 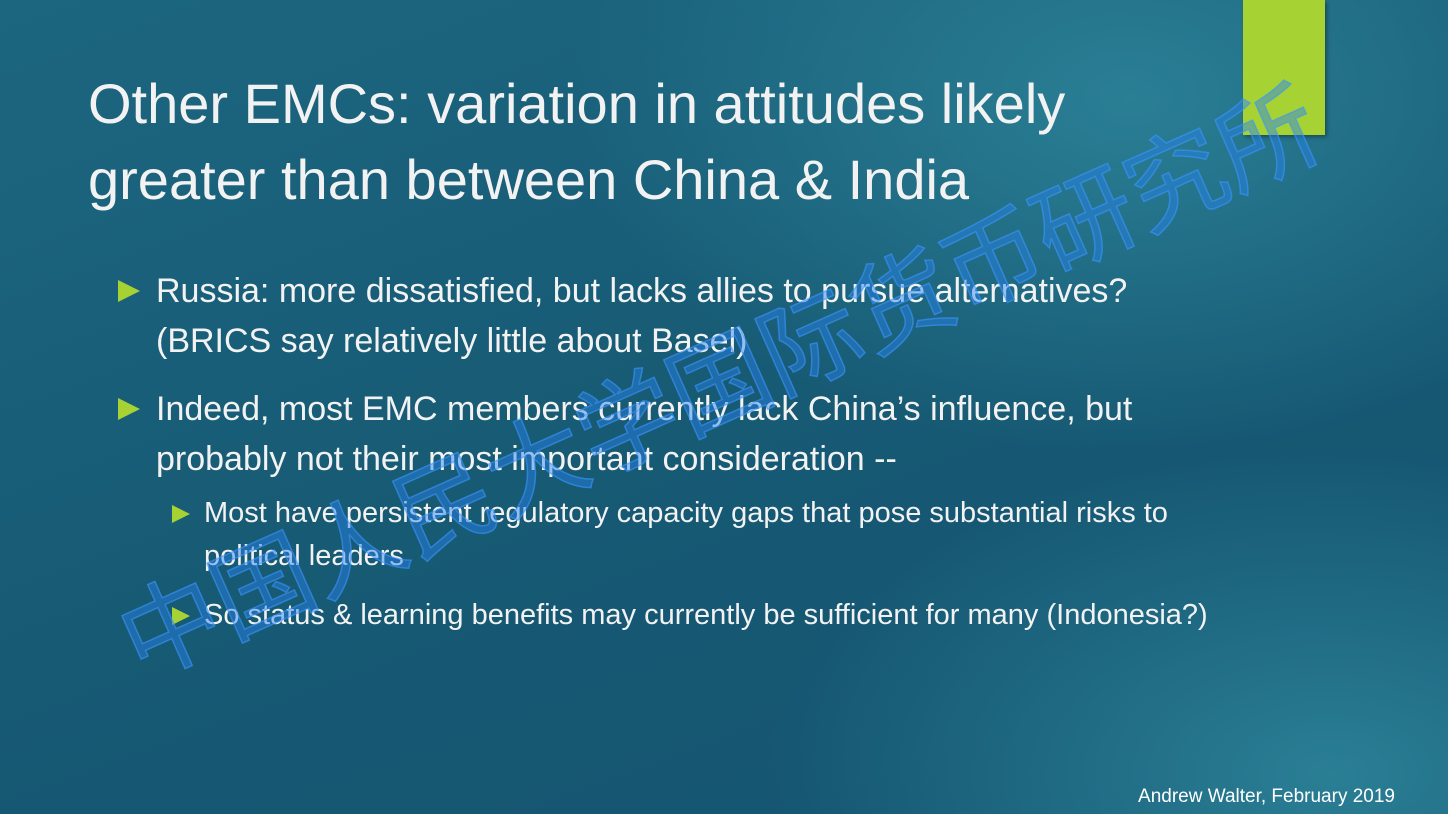 I want to click on title-line: greater than between China & India, so click(x=529, y=179).